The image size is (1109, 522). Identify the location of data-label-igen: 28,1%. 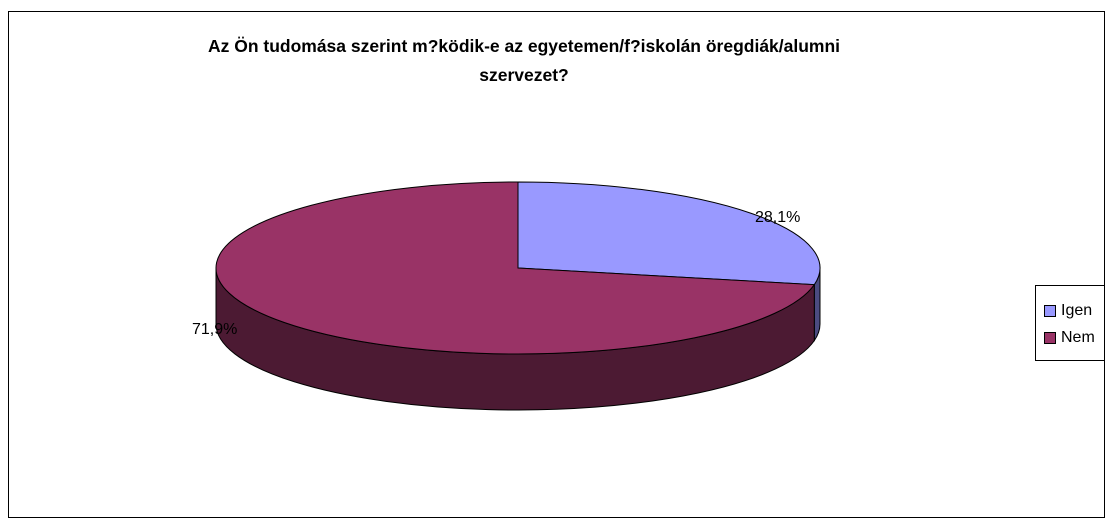
(777, 217).